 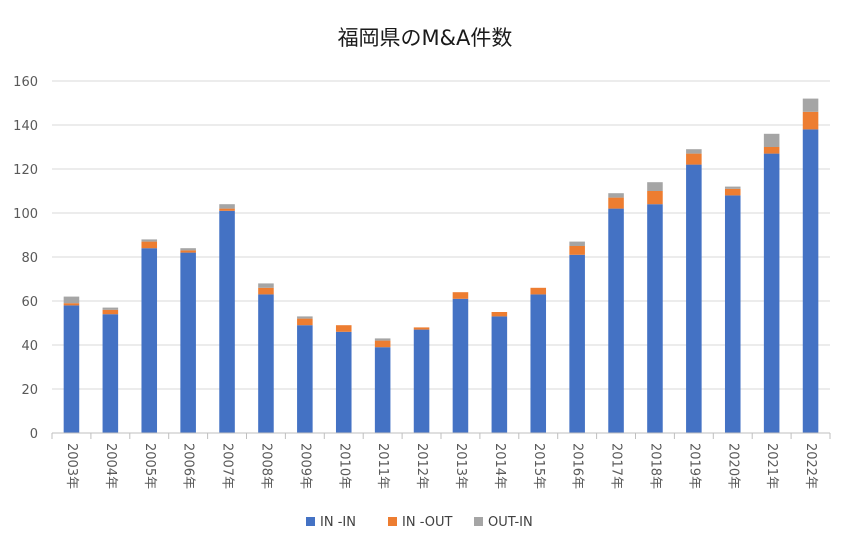 I want to click on y-tick-label: 120, so click(x=25, y=170).